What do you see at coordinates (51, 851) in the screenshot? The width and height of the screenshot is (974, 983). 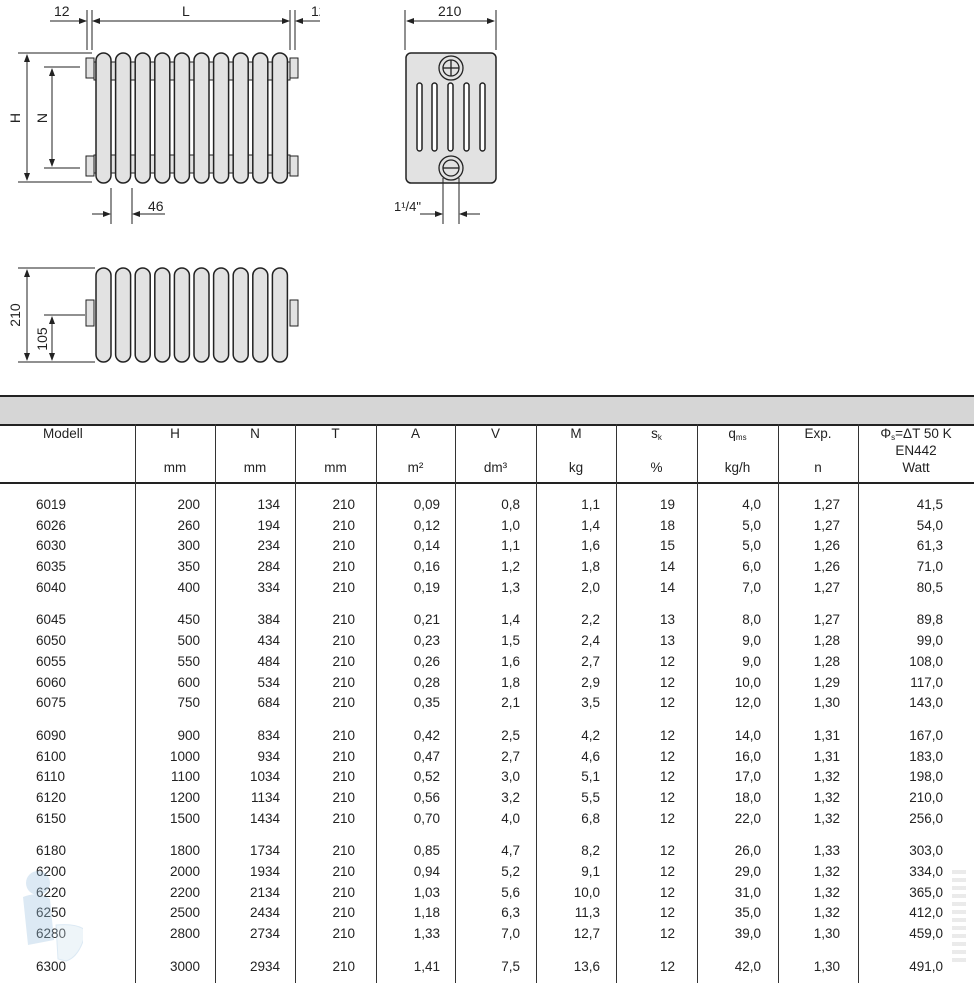 I see `cell-modell: 6180` at bounding box center [51, 851].